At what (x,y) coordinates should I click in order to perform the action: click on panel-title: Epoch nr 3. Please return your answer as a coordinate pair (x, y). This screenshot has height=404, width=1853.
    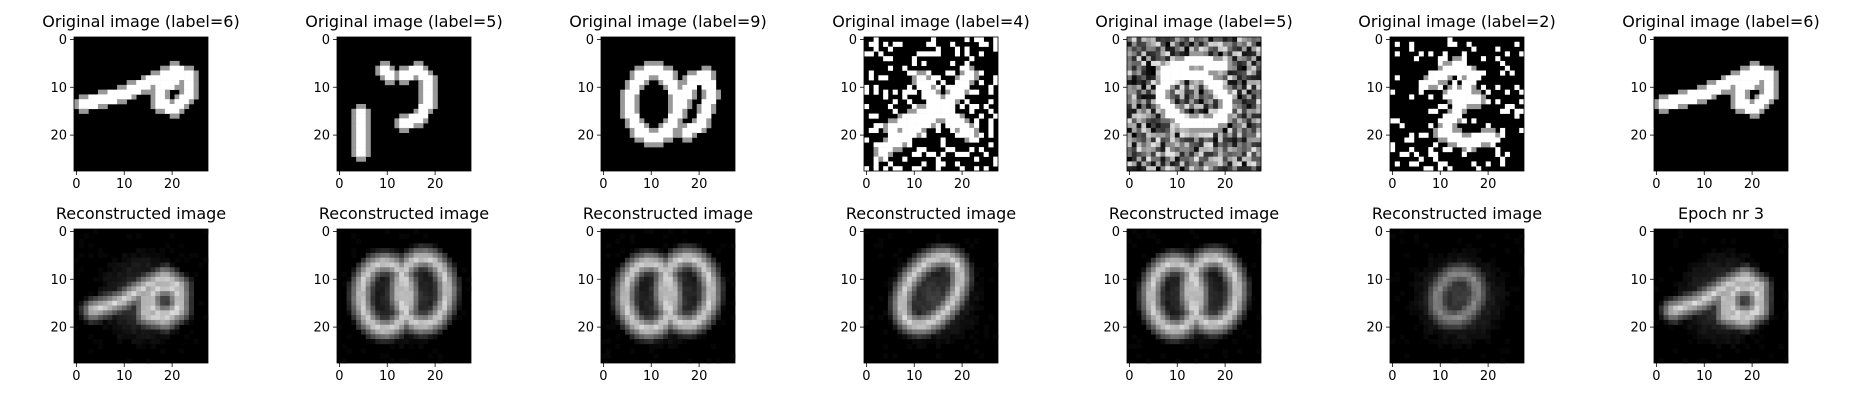
    Looking at the image, I should click on (1721, 213).